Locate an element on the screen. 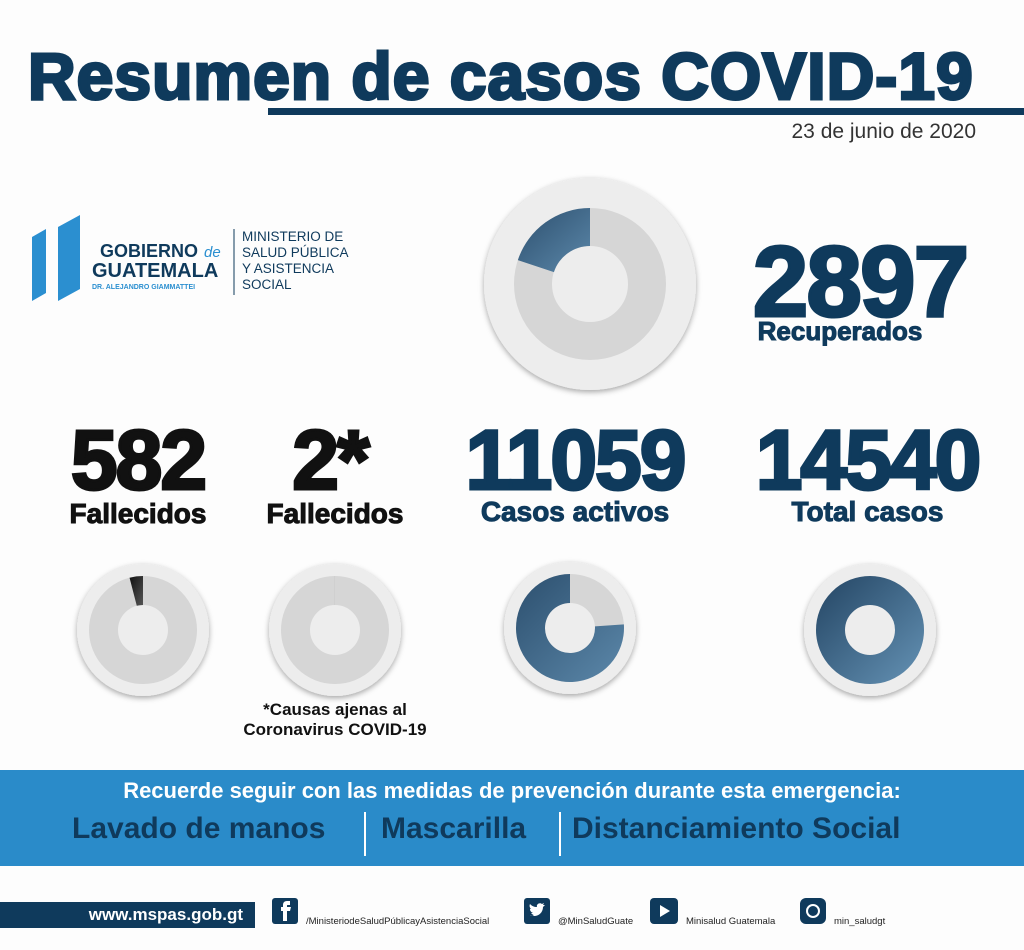 The width and height of the screenshot is (1024, 950). ministry-line: Y ASISTENCIA is located at coordinates (288, 268).